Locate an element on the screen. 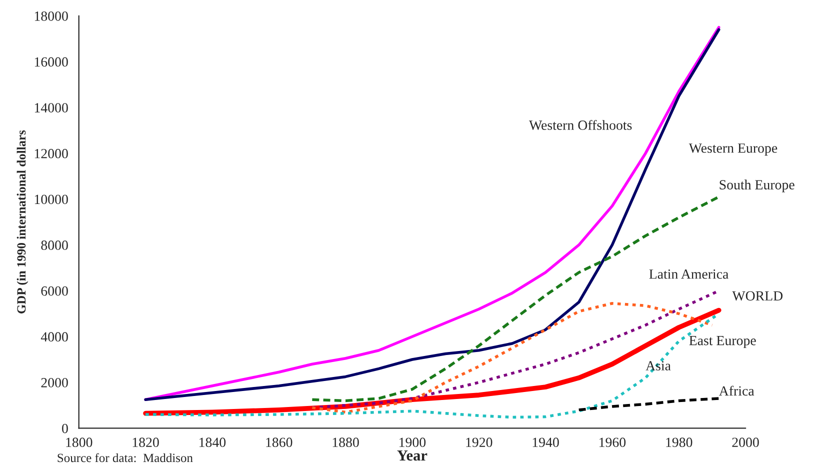 Image resolution: width=813 pixels, height=467 pixels. series-label: South Europe is located at coordinates (757, 186).